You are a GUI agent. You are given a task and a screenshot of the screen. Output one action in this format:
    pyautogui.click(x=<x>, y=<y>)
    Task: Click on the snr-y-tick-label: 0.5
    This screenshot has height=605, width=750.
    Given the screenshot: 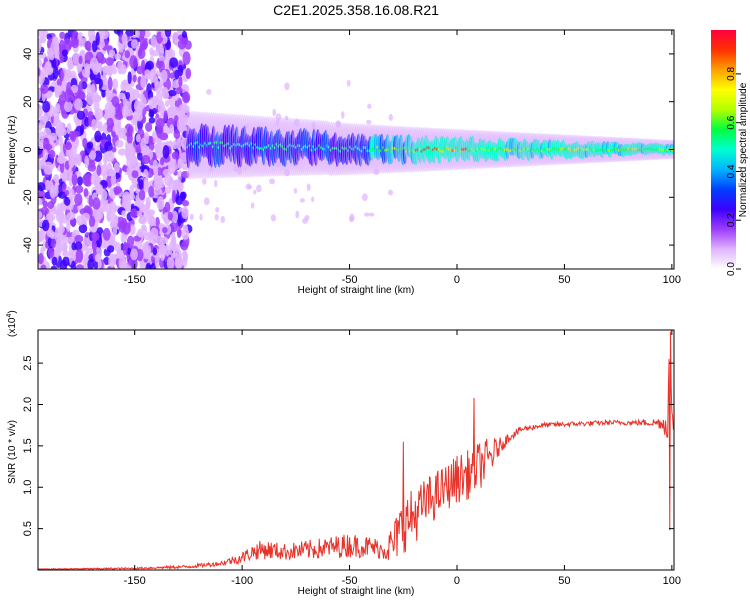 What is the action you would take?
    pyautogui.click(x=28, y=528)
    